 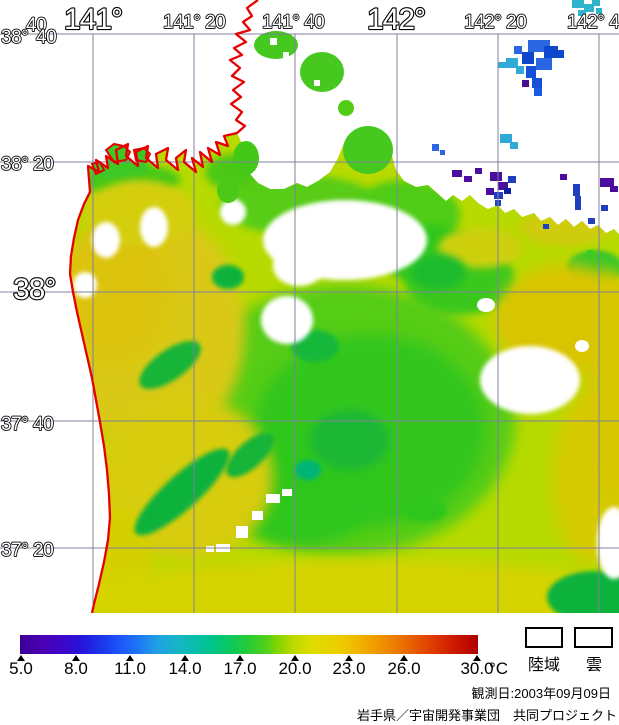 I want to click on colorbar-tick-label: 14.0, so click(x=185, y=668).